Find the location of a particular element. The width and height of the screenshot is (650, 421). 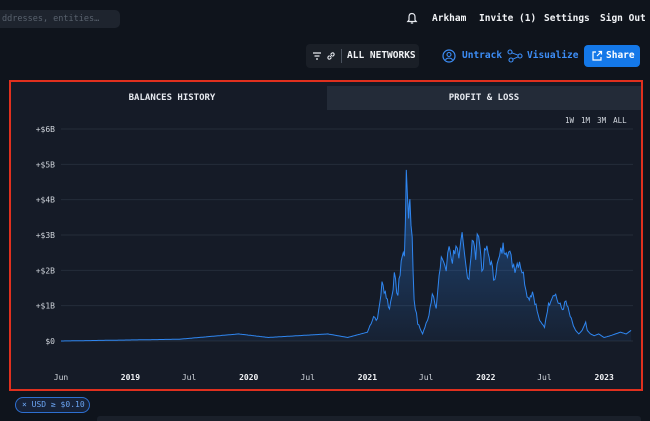

share-icon is located at coordinates (597, 55).